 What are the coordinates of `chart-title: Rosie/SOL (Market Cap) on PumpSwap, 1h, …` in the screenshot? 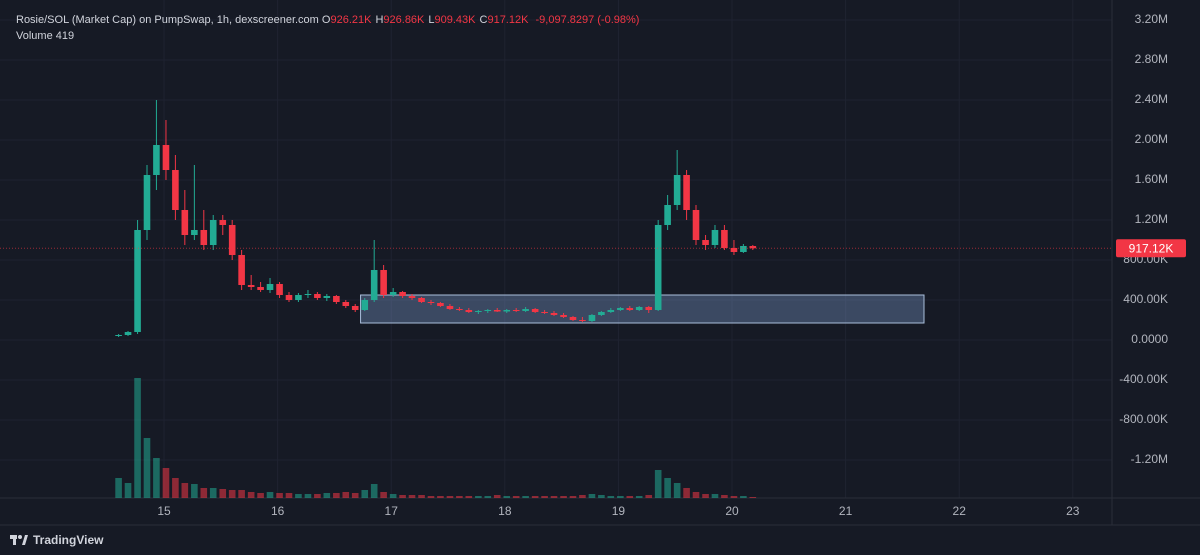 It's located at (167, 20).